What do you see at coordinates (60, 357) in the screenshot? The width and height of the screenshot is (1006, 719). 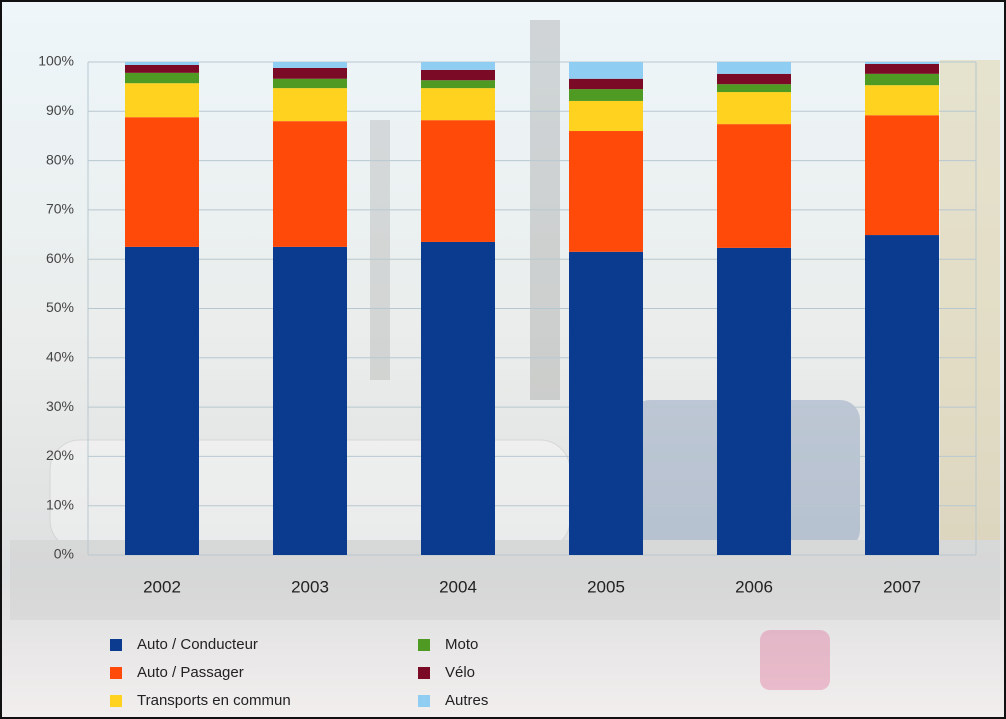 I see `y-tick-label: 40%` at bounding box center [60, 357].